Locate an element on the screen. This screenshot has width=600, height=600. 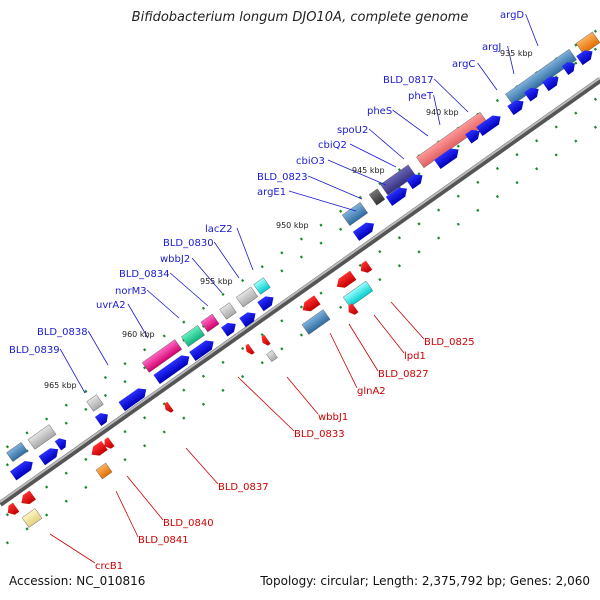
gene-label-bld_0840: BLD_0840 is located at coordinates (188, 523).